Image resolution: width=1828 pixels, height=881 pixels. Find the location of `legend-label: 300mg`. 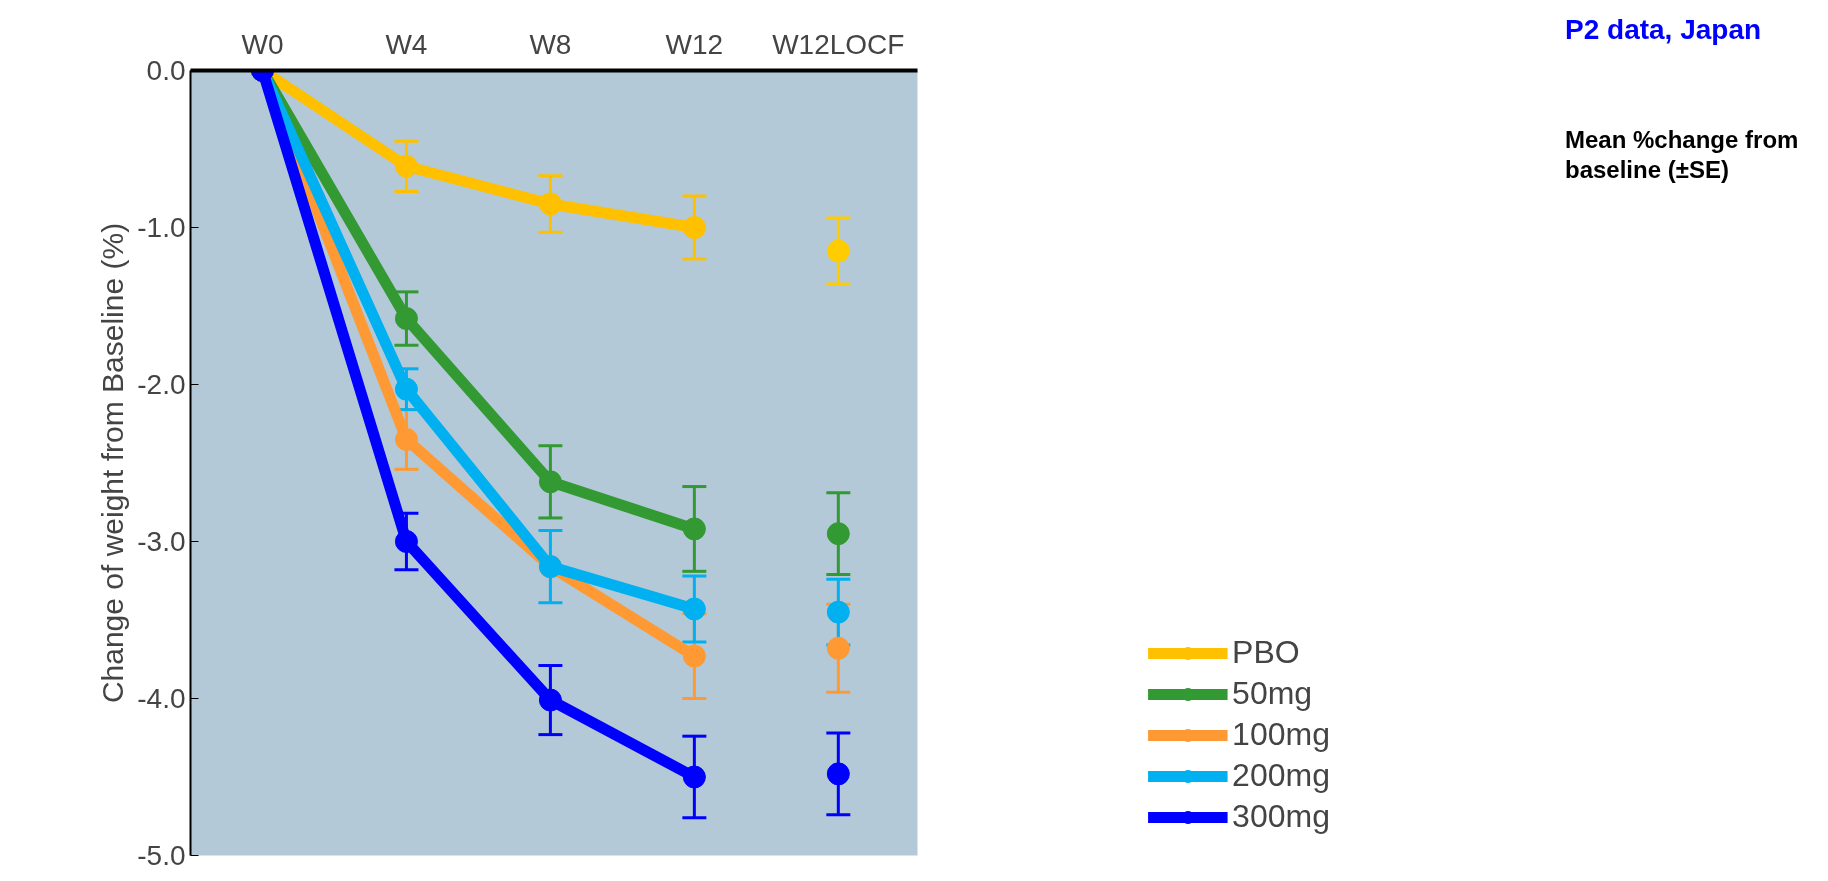

legend-label: 300mg is located at coordinates (1281, 816).